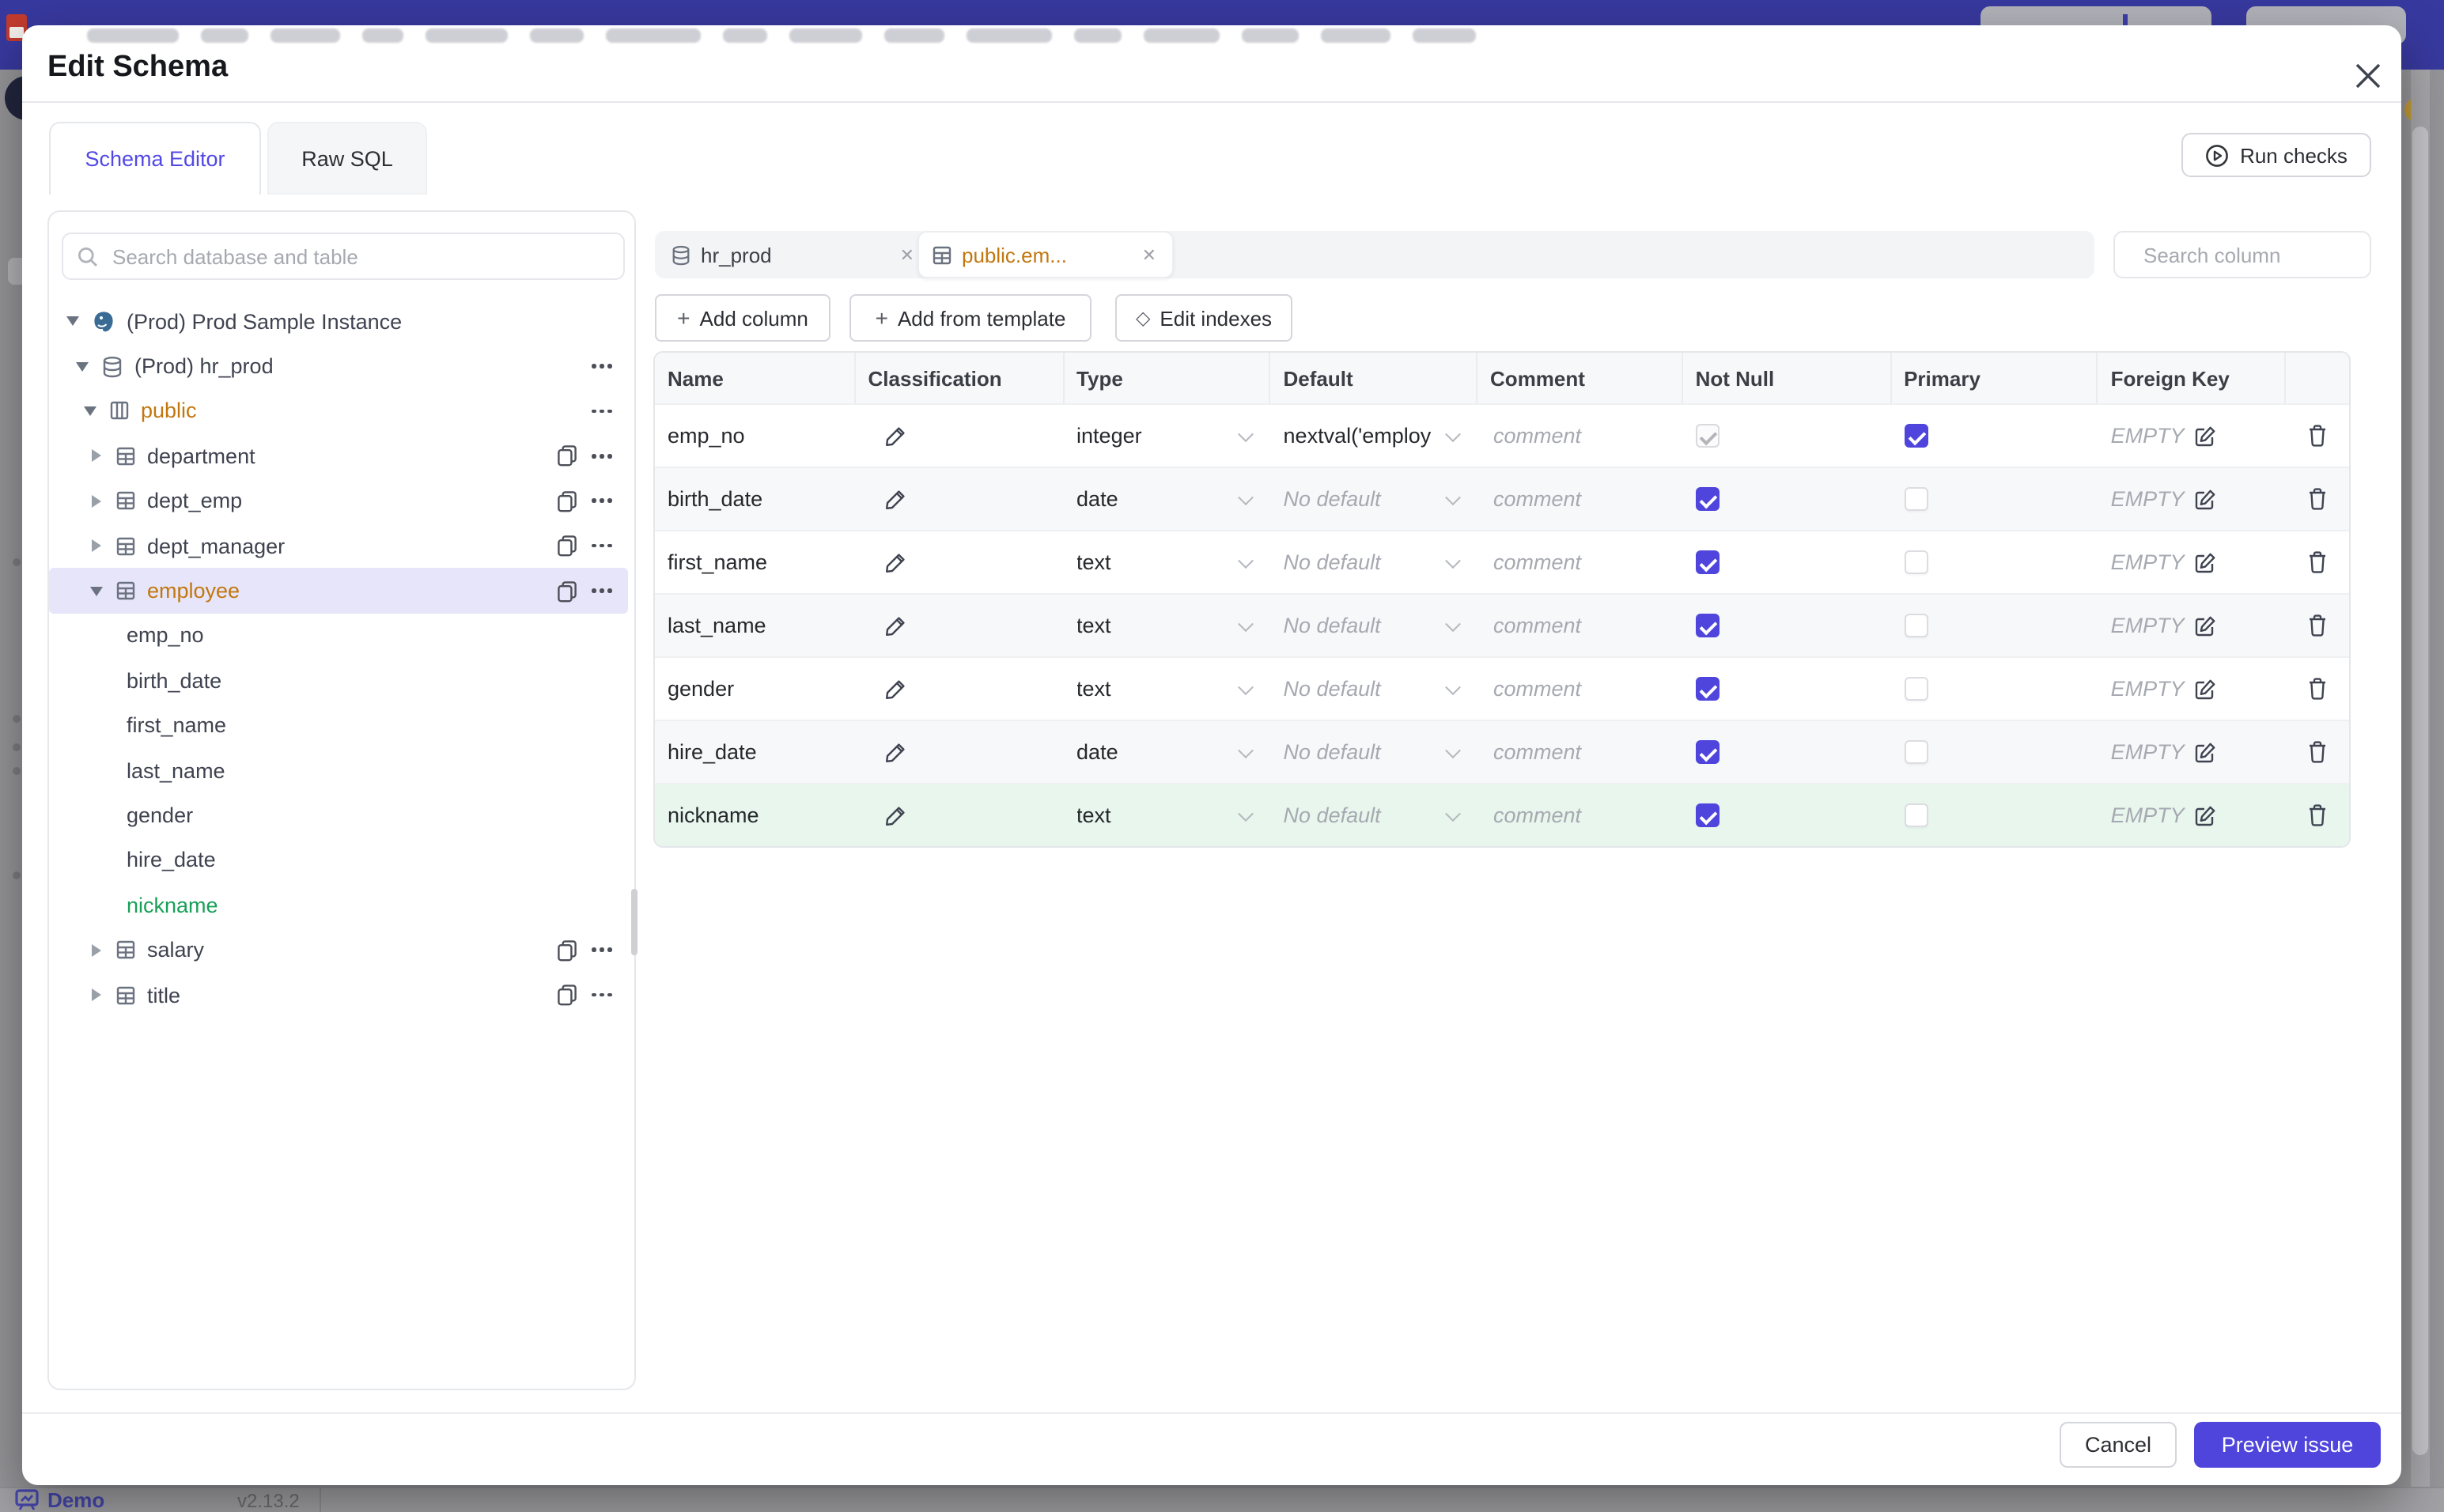  I want to click on tree-item-table: dept_emp, so click(338, 501).